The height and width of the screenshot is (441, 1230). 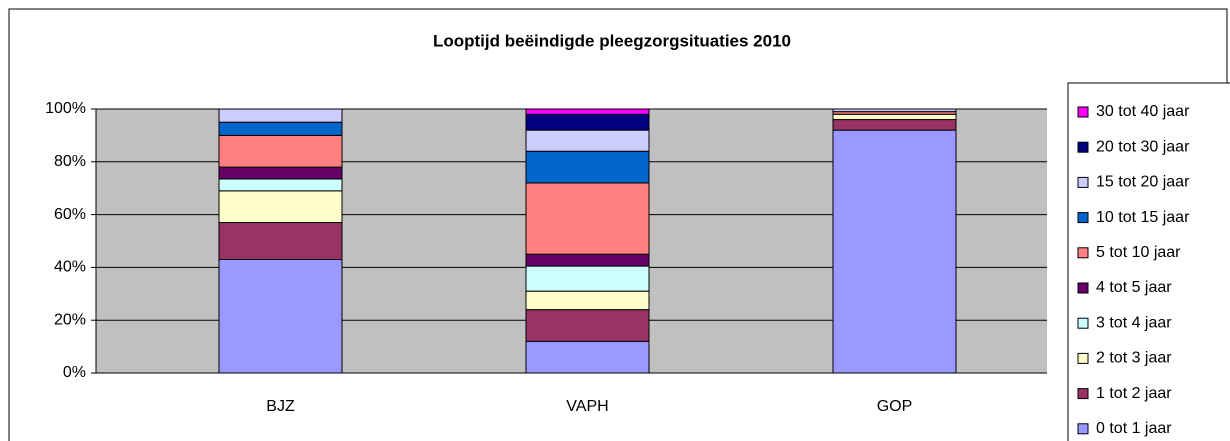 I want to click on y-tick-label: 100%, so click(x=65, y=108).